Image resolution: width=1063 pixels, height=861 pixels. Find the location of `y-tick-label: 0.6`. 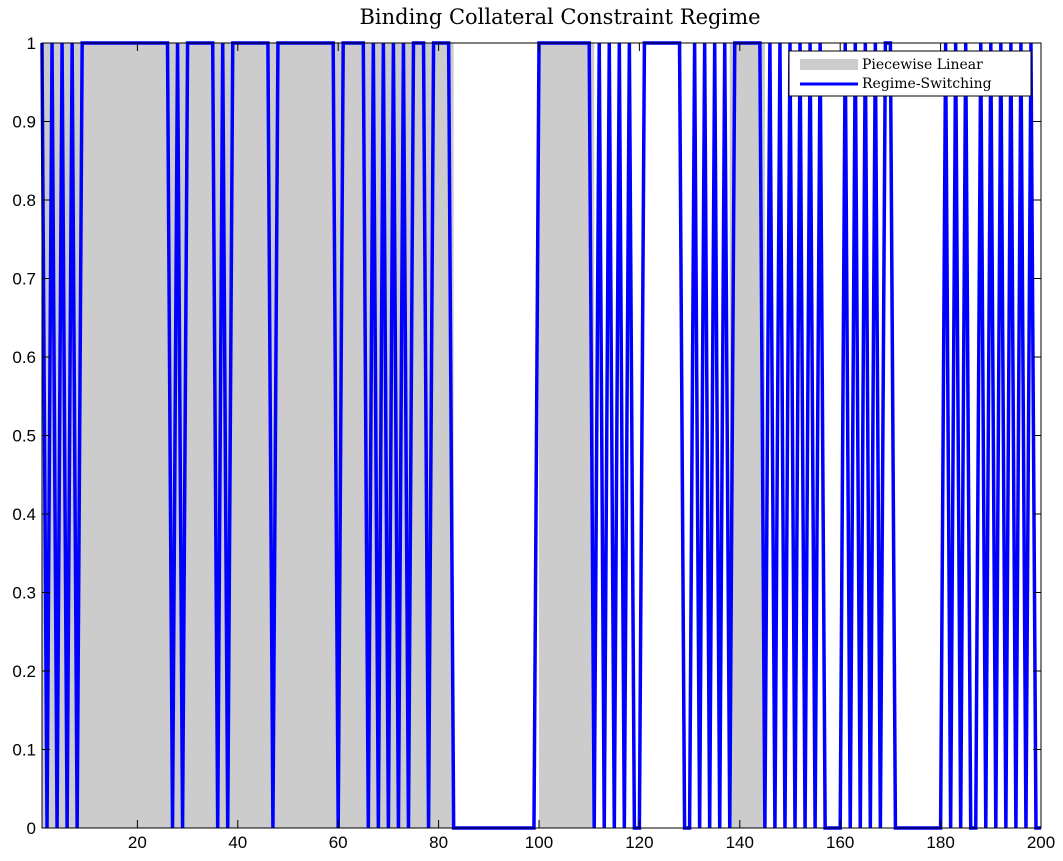

y-tick-label: 0.6 is located at coordinates (24, 357).